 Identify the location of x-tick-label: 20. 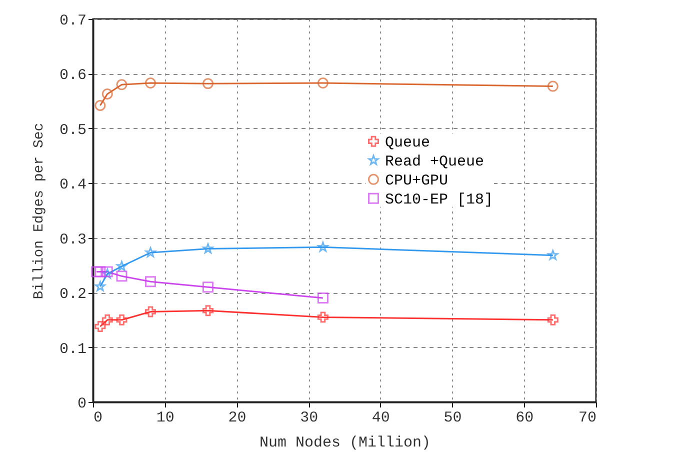
(237, 418).